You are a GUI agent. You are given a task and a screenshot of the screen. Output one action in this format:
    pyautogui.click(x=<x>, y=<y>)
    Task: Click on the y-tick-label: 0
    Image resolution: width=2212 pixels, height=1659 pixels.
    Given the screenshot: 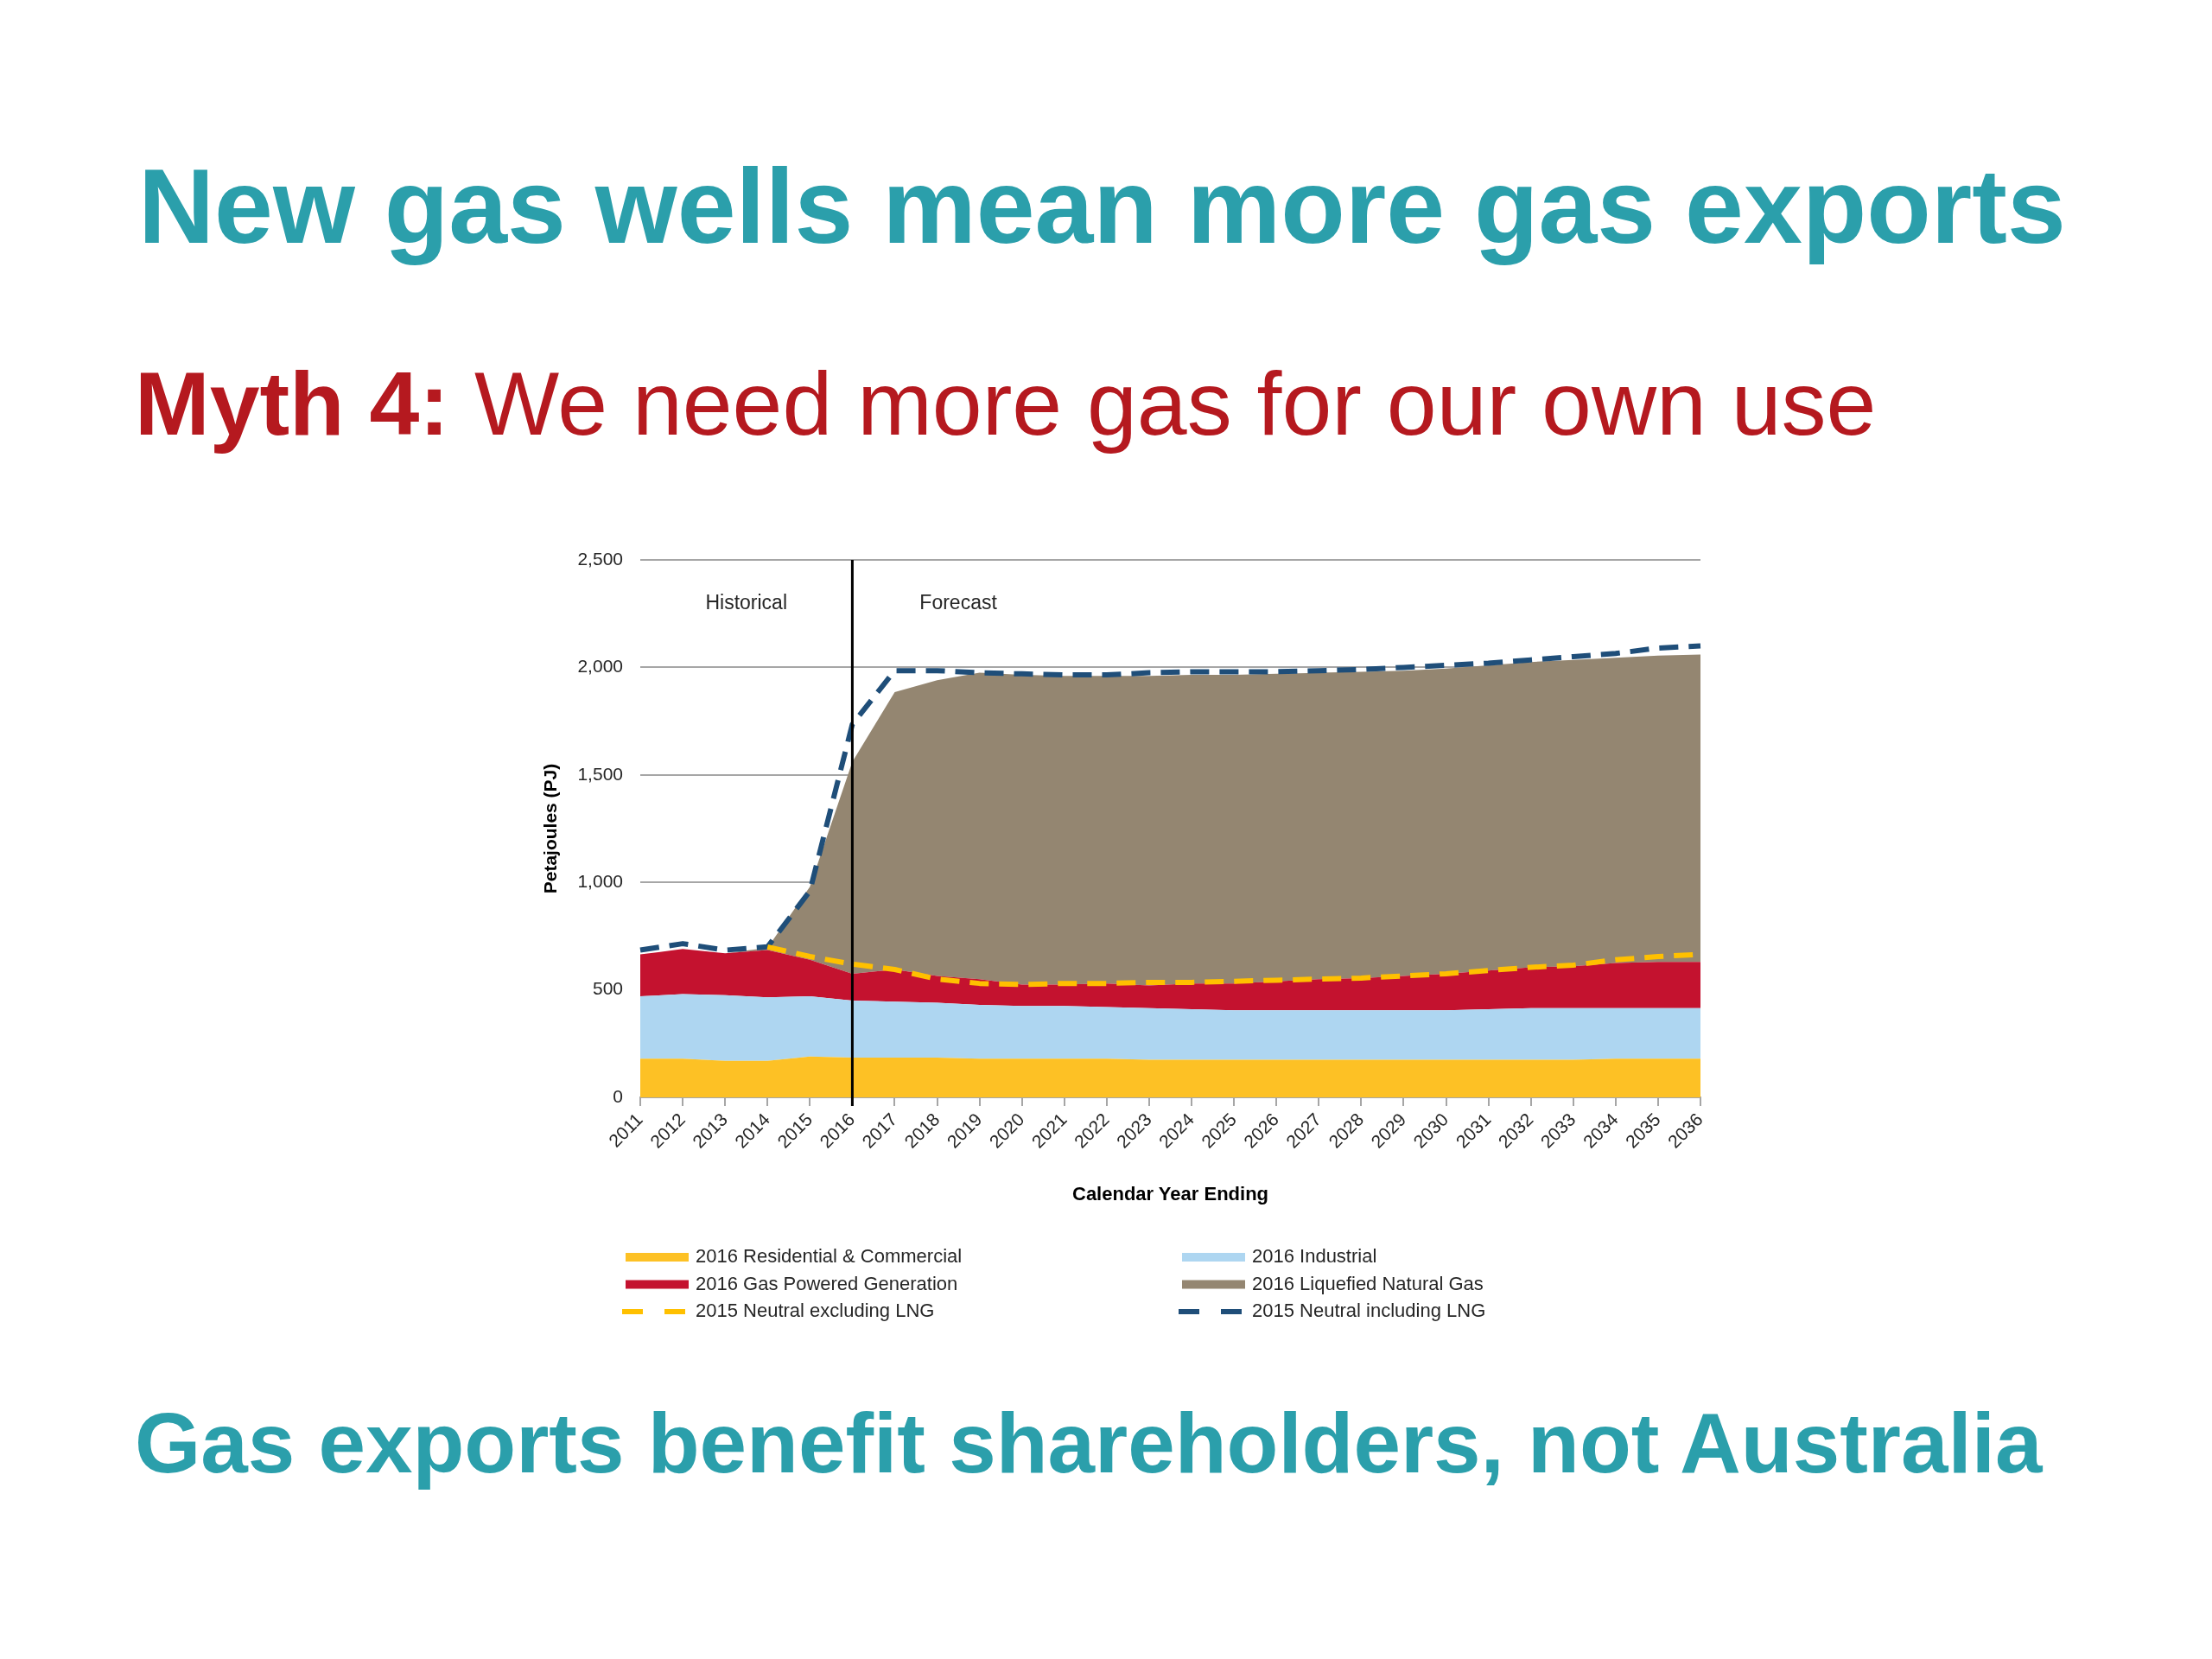 What is the action you would take?
    pyautogui.click(x=618, y=1095)
    